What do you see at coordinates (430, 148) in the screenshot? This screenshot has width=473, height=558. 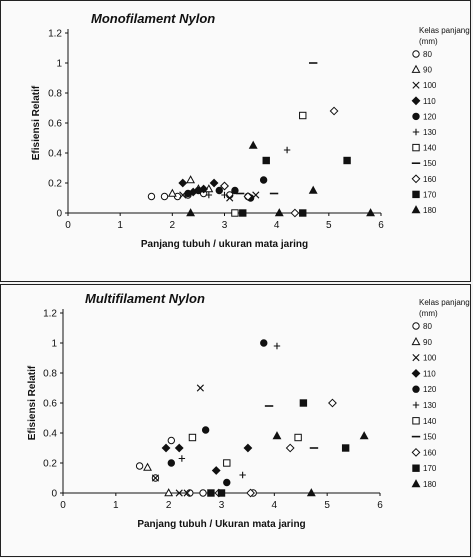 I see `legend-label-140: 140` at bounding box center [430, 148].